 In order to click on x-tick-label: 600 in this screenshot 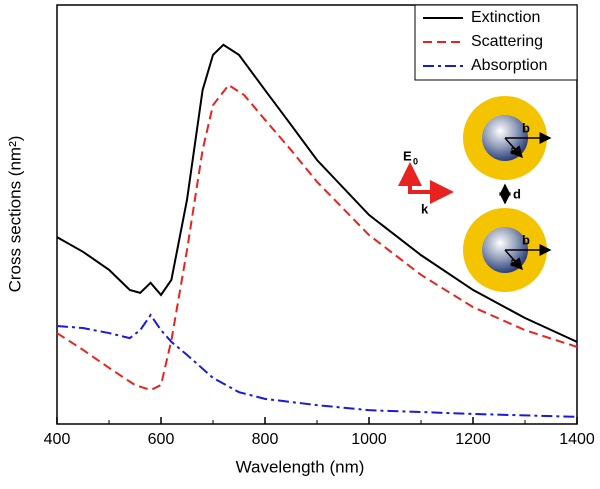, I will do `click(161, 439)`.